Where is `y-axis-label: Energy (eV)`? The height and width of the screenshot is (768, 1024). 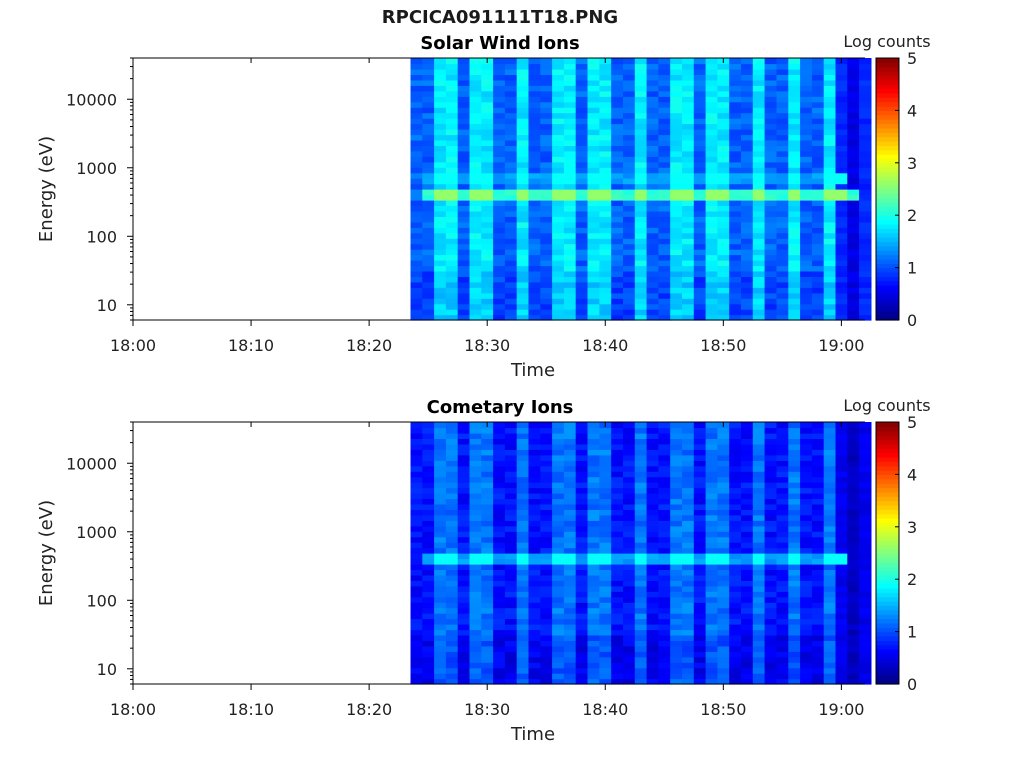
y-axis-label: Energy (eV) is located at coordinates (46, 553).